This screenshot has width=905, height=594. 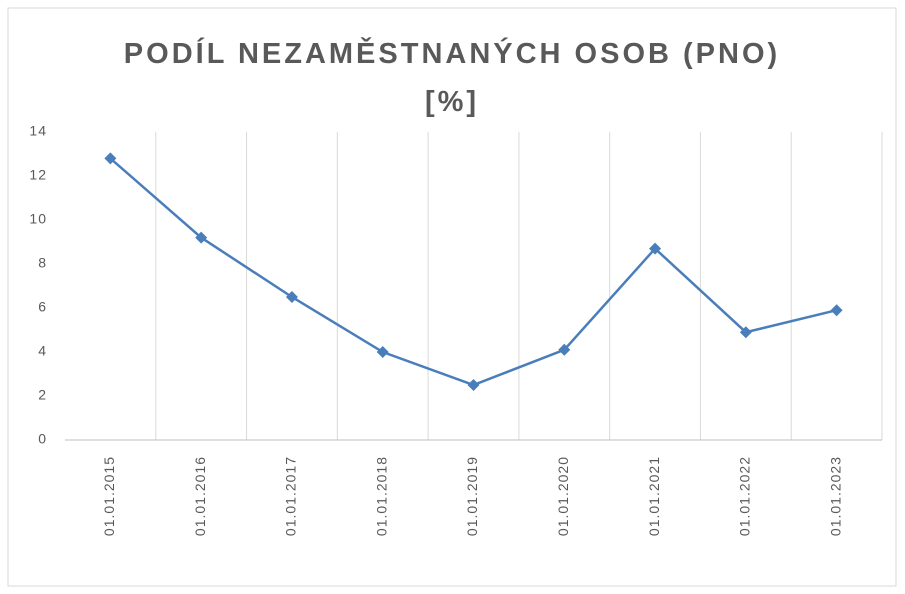 What do you see at coordinates (38, 219) in the screenshot?
I see `y-tick-label: 10` at bounding box center [38, 219].